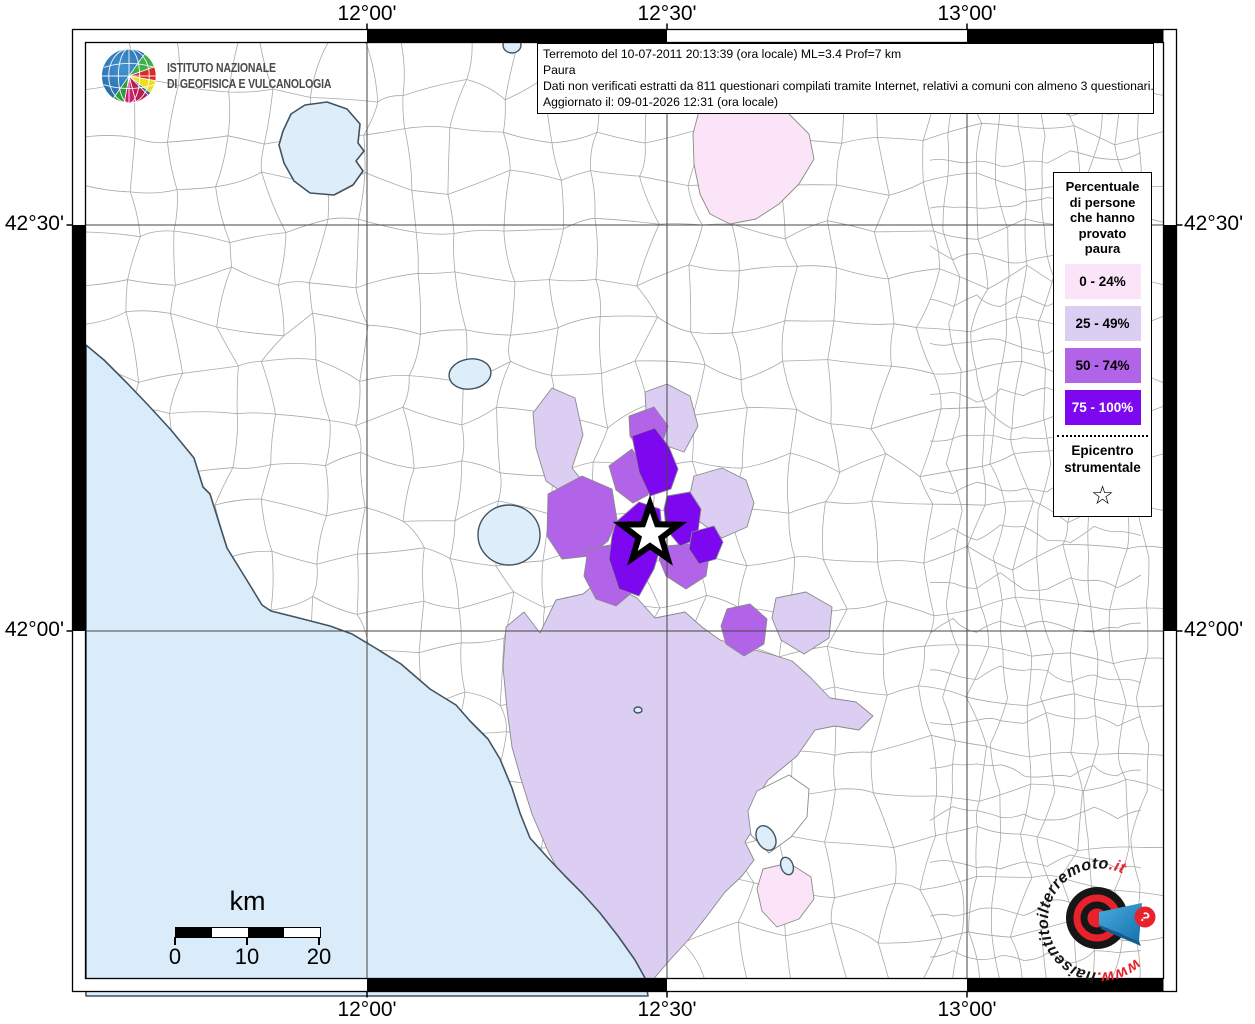  What do you see at coordinates (1102, 233) in the screenshot?
I see `legend-title-line: provato` at bounding box center [1102, 233].